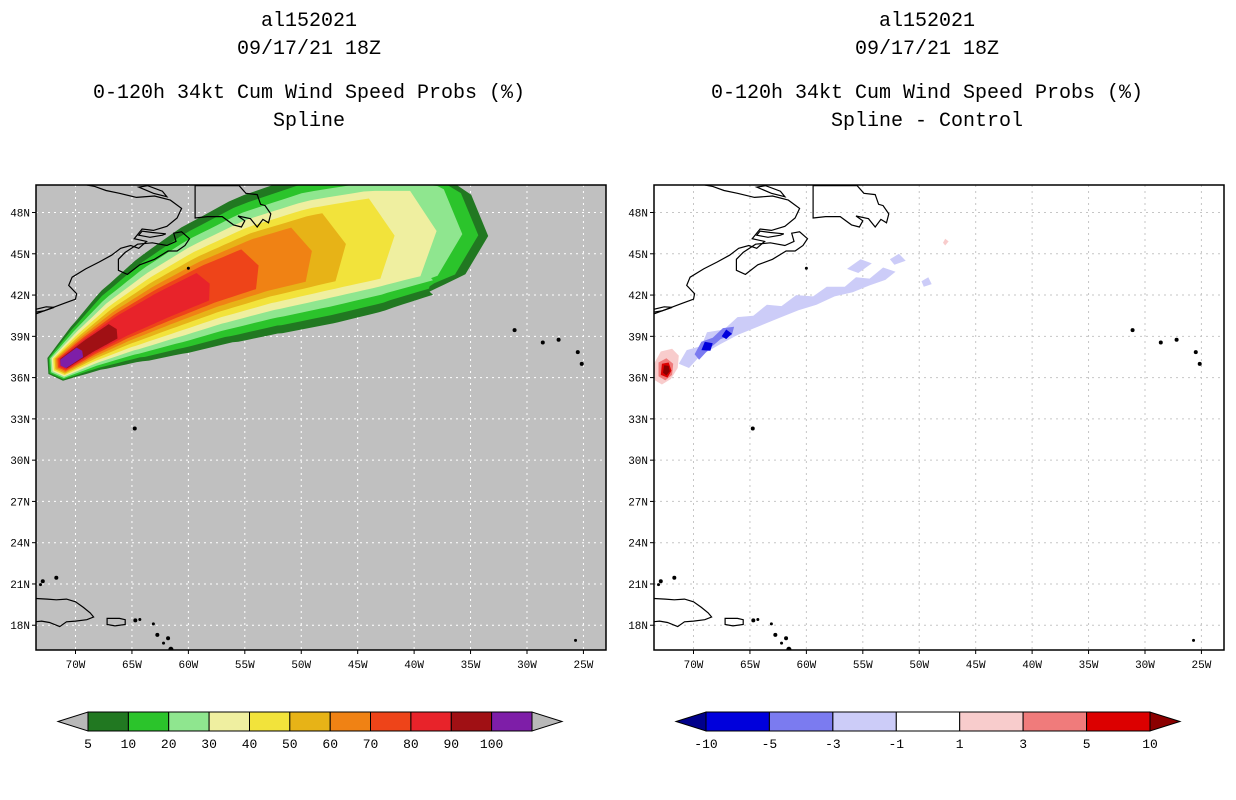 The height and width of the screenshot is (800, 1236). What do you see at coordinates (770, 744) in the screenshot?
I see `colorbar-label: -5` at bounding box center [770, 744].